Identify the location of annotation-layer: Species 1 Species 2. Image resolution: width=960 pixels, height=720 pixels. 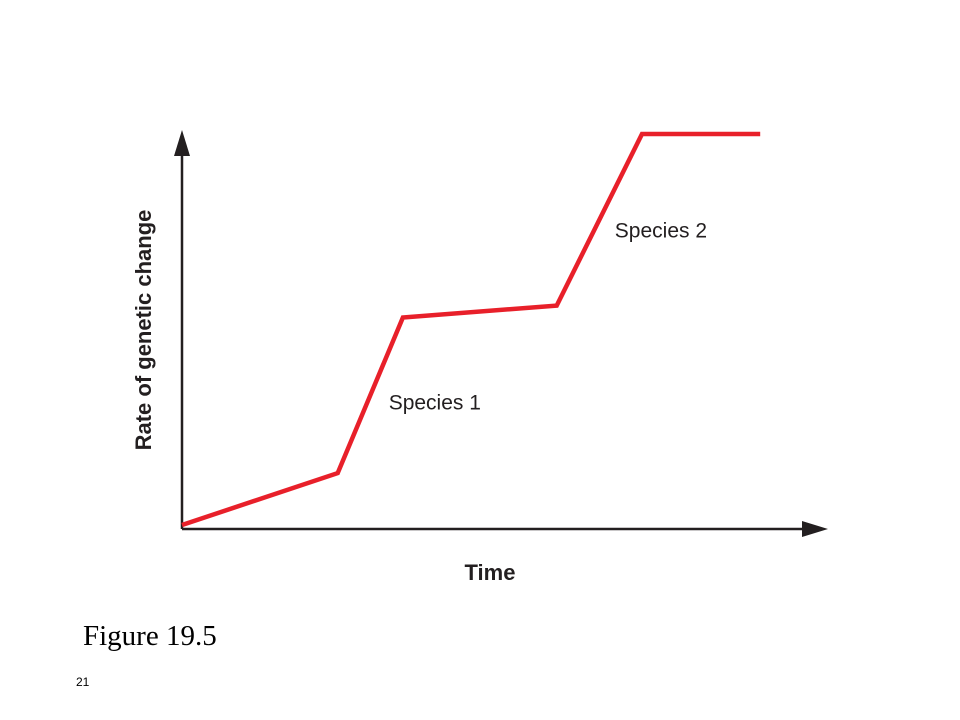
(548, 317).